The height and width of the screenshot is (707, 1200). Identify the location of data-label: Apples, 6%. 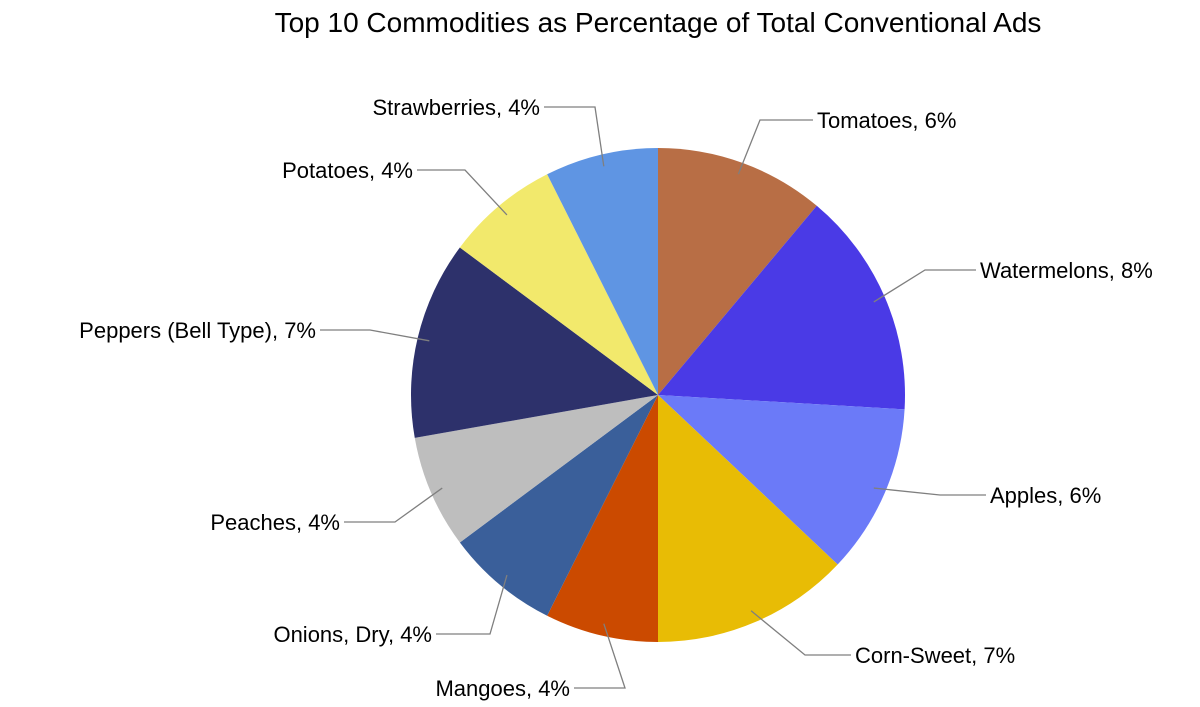
(1045, 495).